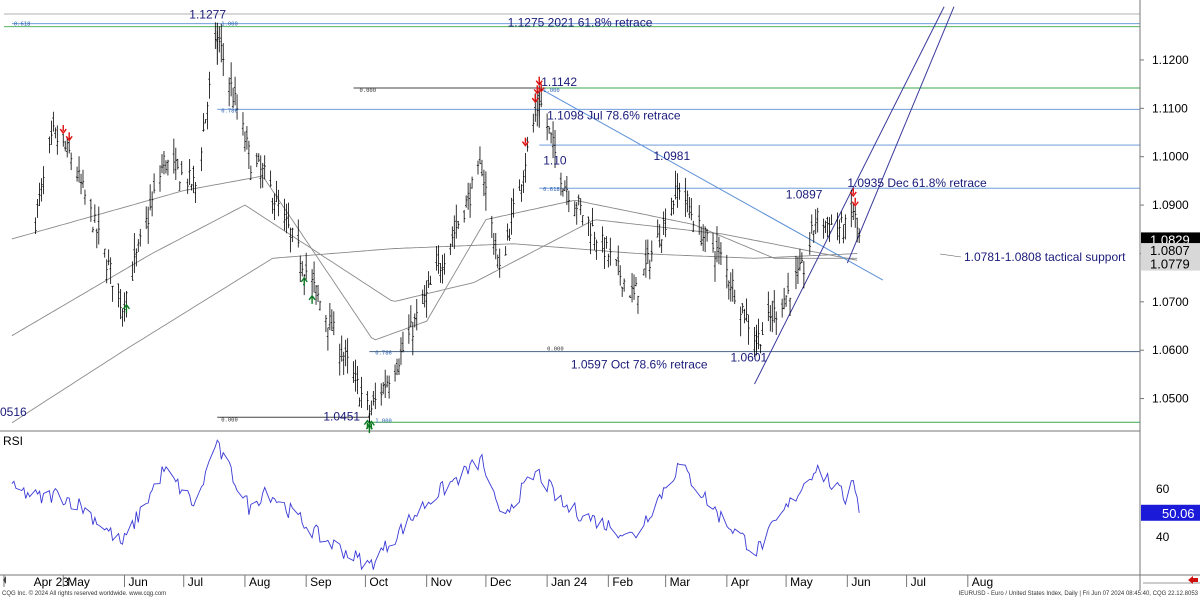 Image resolution: width=1200 pixels, height=601 pixels. Describe the element at coordinates (52, 582) in the screenshot. I see `x-tick-label: Apr 23` at that location.